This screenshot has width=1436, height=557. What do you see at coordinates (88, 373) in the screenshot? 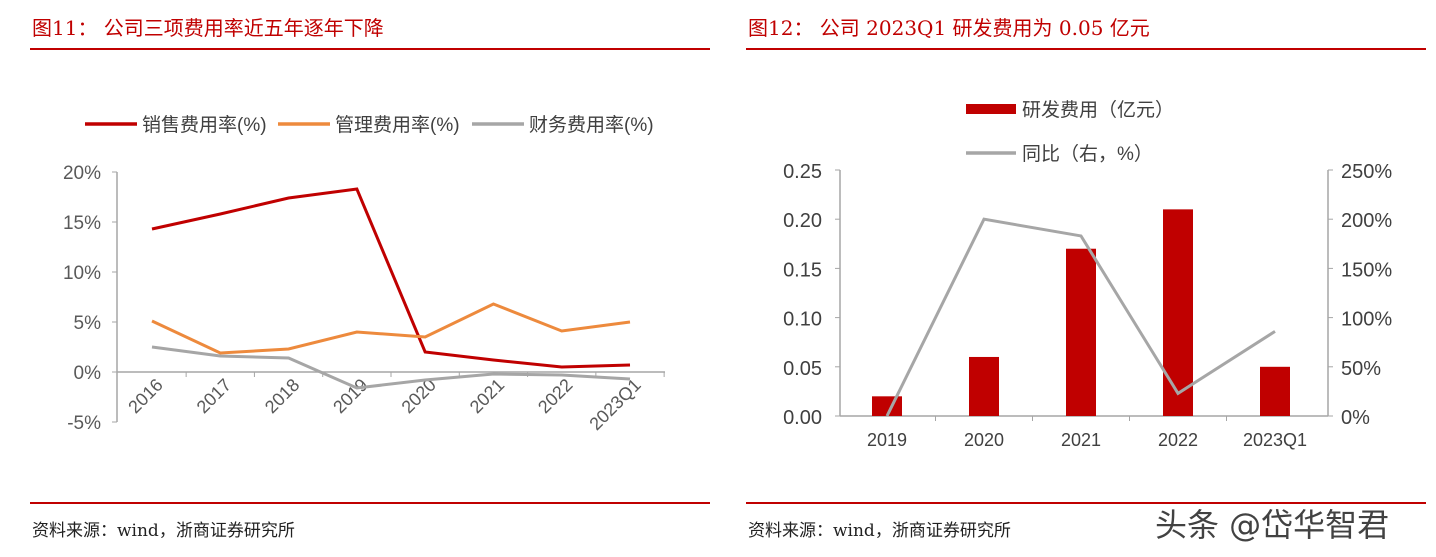
I see `y-tick-label: 0%` at bounding box center [88, 373].